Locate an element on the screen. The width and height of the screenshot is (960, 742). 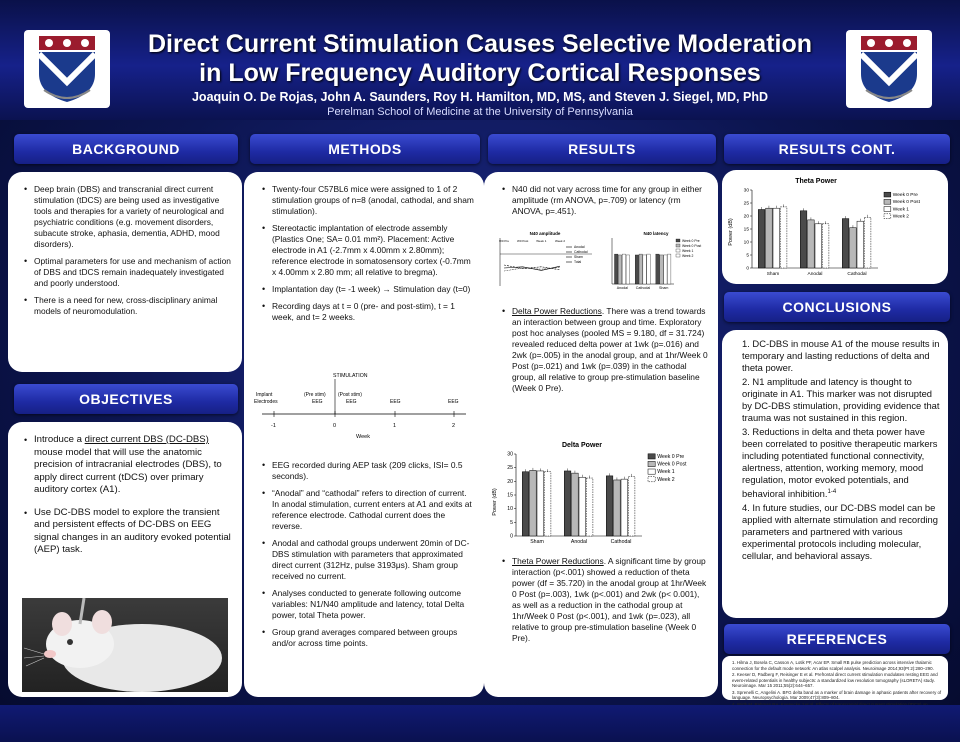
y-tick-label: 0 is located at coordinates (747, 269).